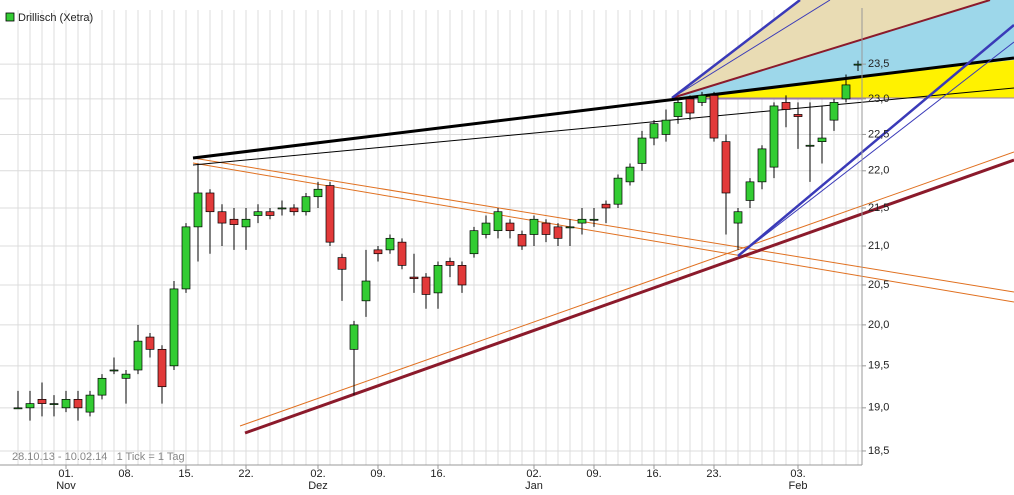 This screenshot has width=1014, height=495. What do you see at coordinates (797, 474) in the screenshot?
I see `x-tick-label: 03.` at bounding box center [797, 474].